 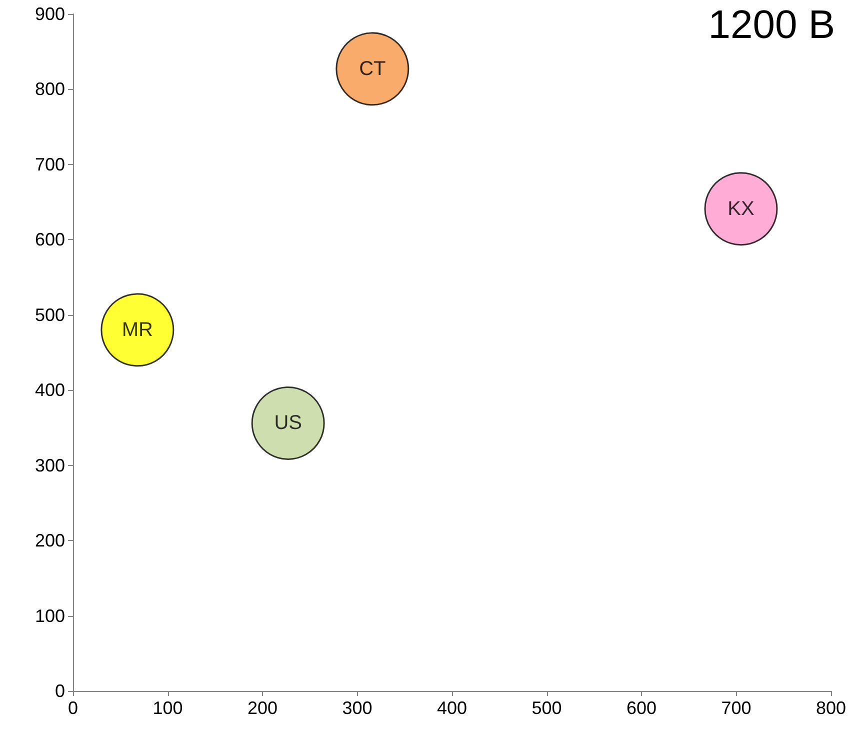 I want to click on y-tick-label: 800, so click(x=49, y=89).